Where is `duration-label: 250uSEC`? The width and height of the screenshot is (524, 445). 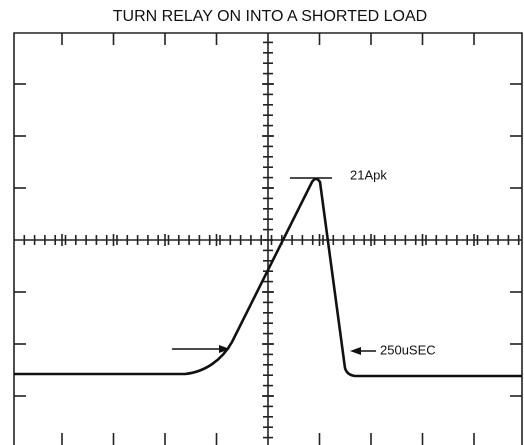 duration-label: 250uSEC is located at coordinates (408, 349).